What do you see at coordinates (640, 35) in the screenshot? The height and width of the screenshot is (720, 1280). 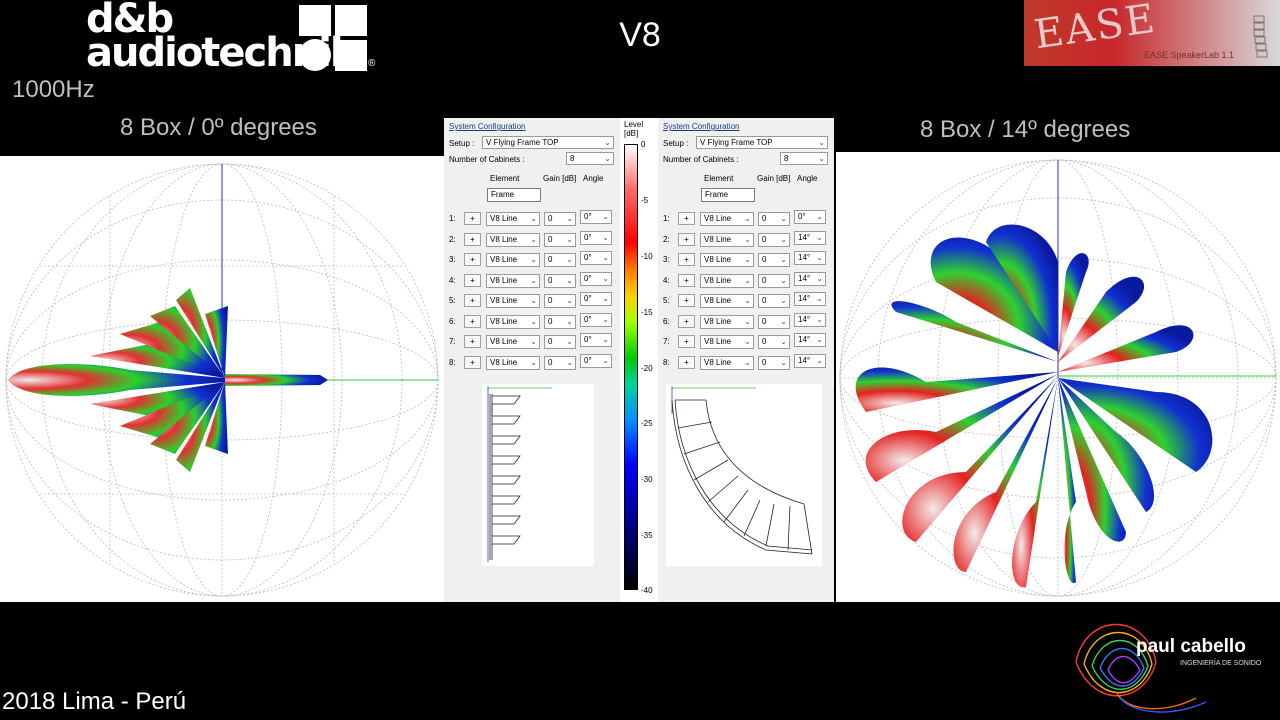 I see `page-title: V8` at bounding box center [640, 35].